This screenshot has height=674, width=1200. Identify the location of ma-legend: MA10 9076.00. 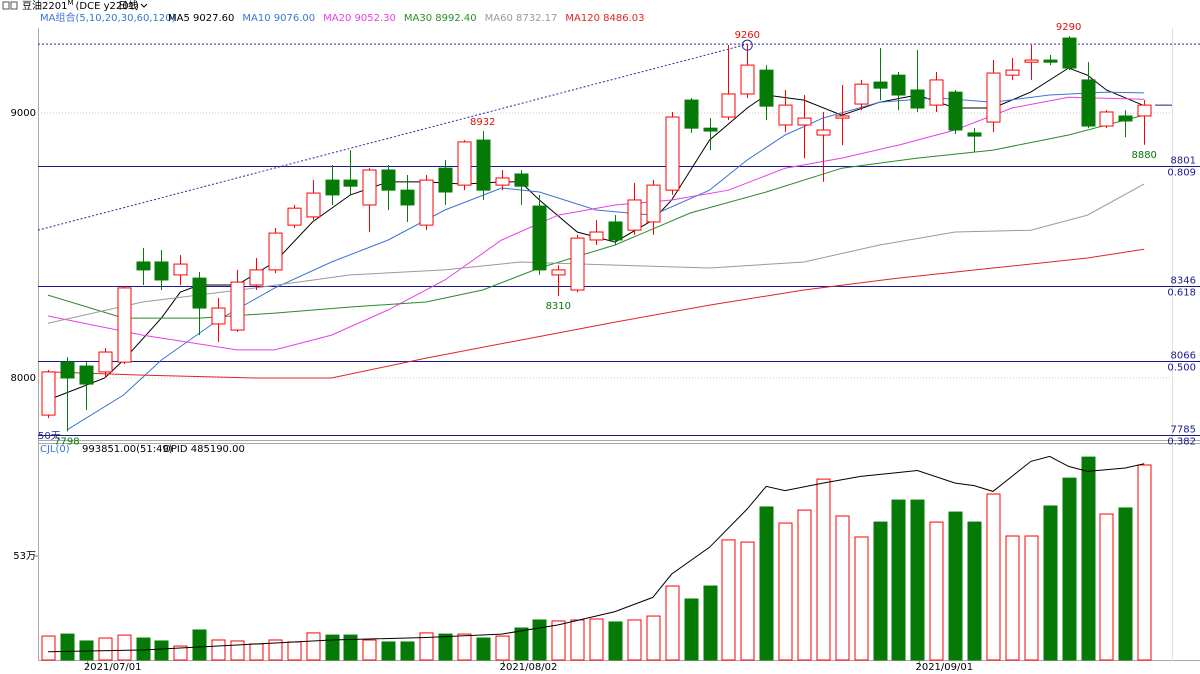
(278, 18).